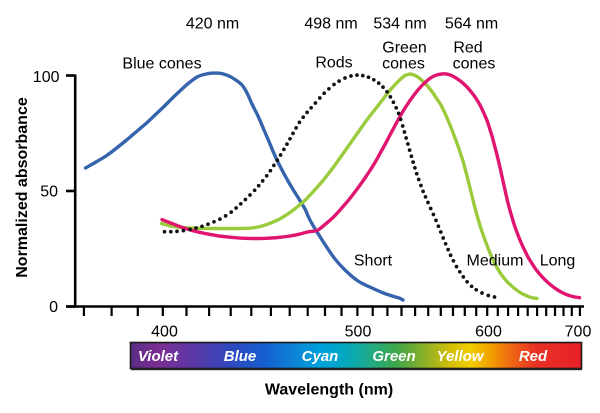 This screenshot has width=600, height=413. Describe the element at coordinates (578, 332) in the screenshot. I see `svg-text: 700` at that location.